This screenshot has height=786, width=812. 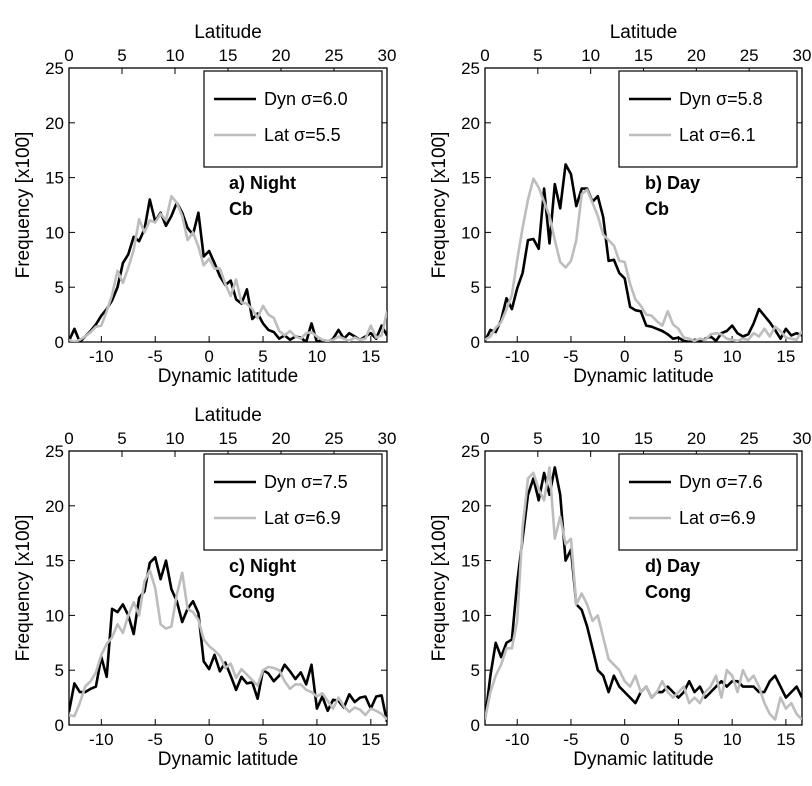 What do you see at coordinates (721, 482) in the screenshot?
I see `legend-label: Dyn σ=7.6` at bounding box center [721, 482].